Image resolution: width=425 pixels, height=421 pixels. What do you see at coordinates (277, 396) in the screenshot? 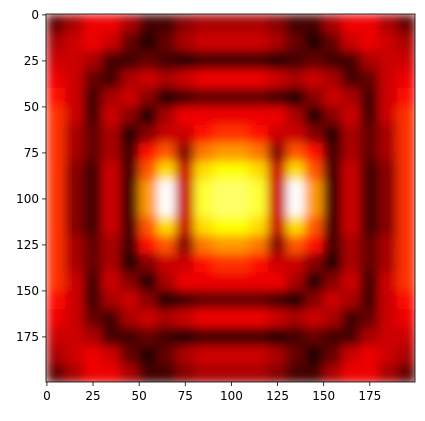
I see `x-tick-label: 125` at bounding box center [277, 396].